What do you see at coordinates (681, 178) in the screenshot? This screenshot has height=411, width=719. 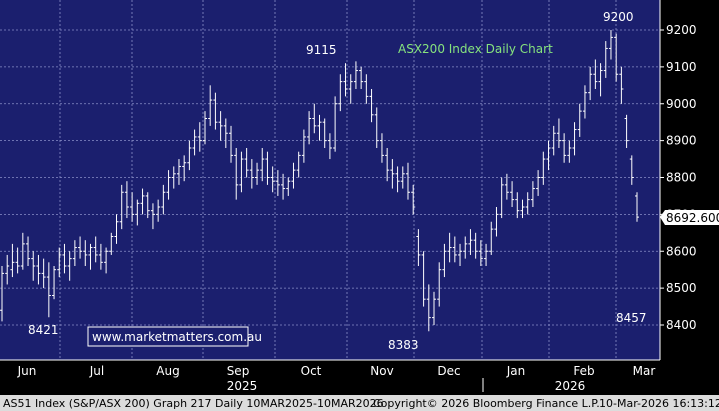 I see `y-tick-label: 8800` at bounding box center [681, 178].